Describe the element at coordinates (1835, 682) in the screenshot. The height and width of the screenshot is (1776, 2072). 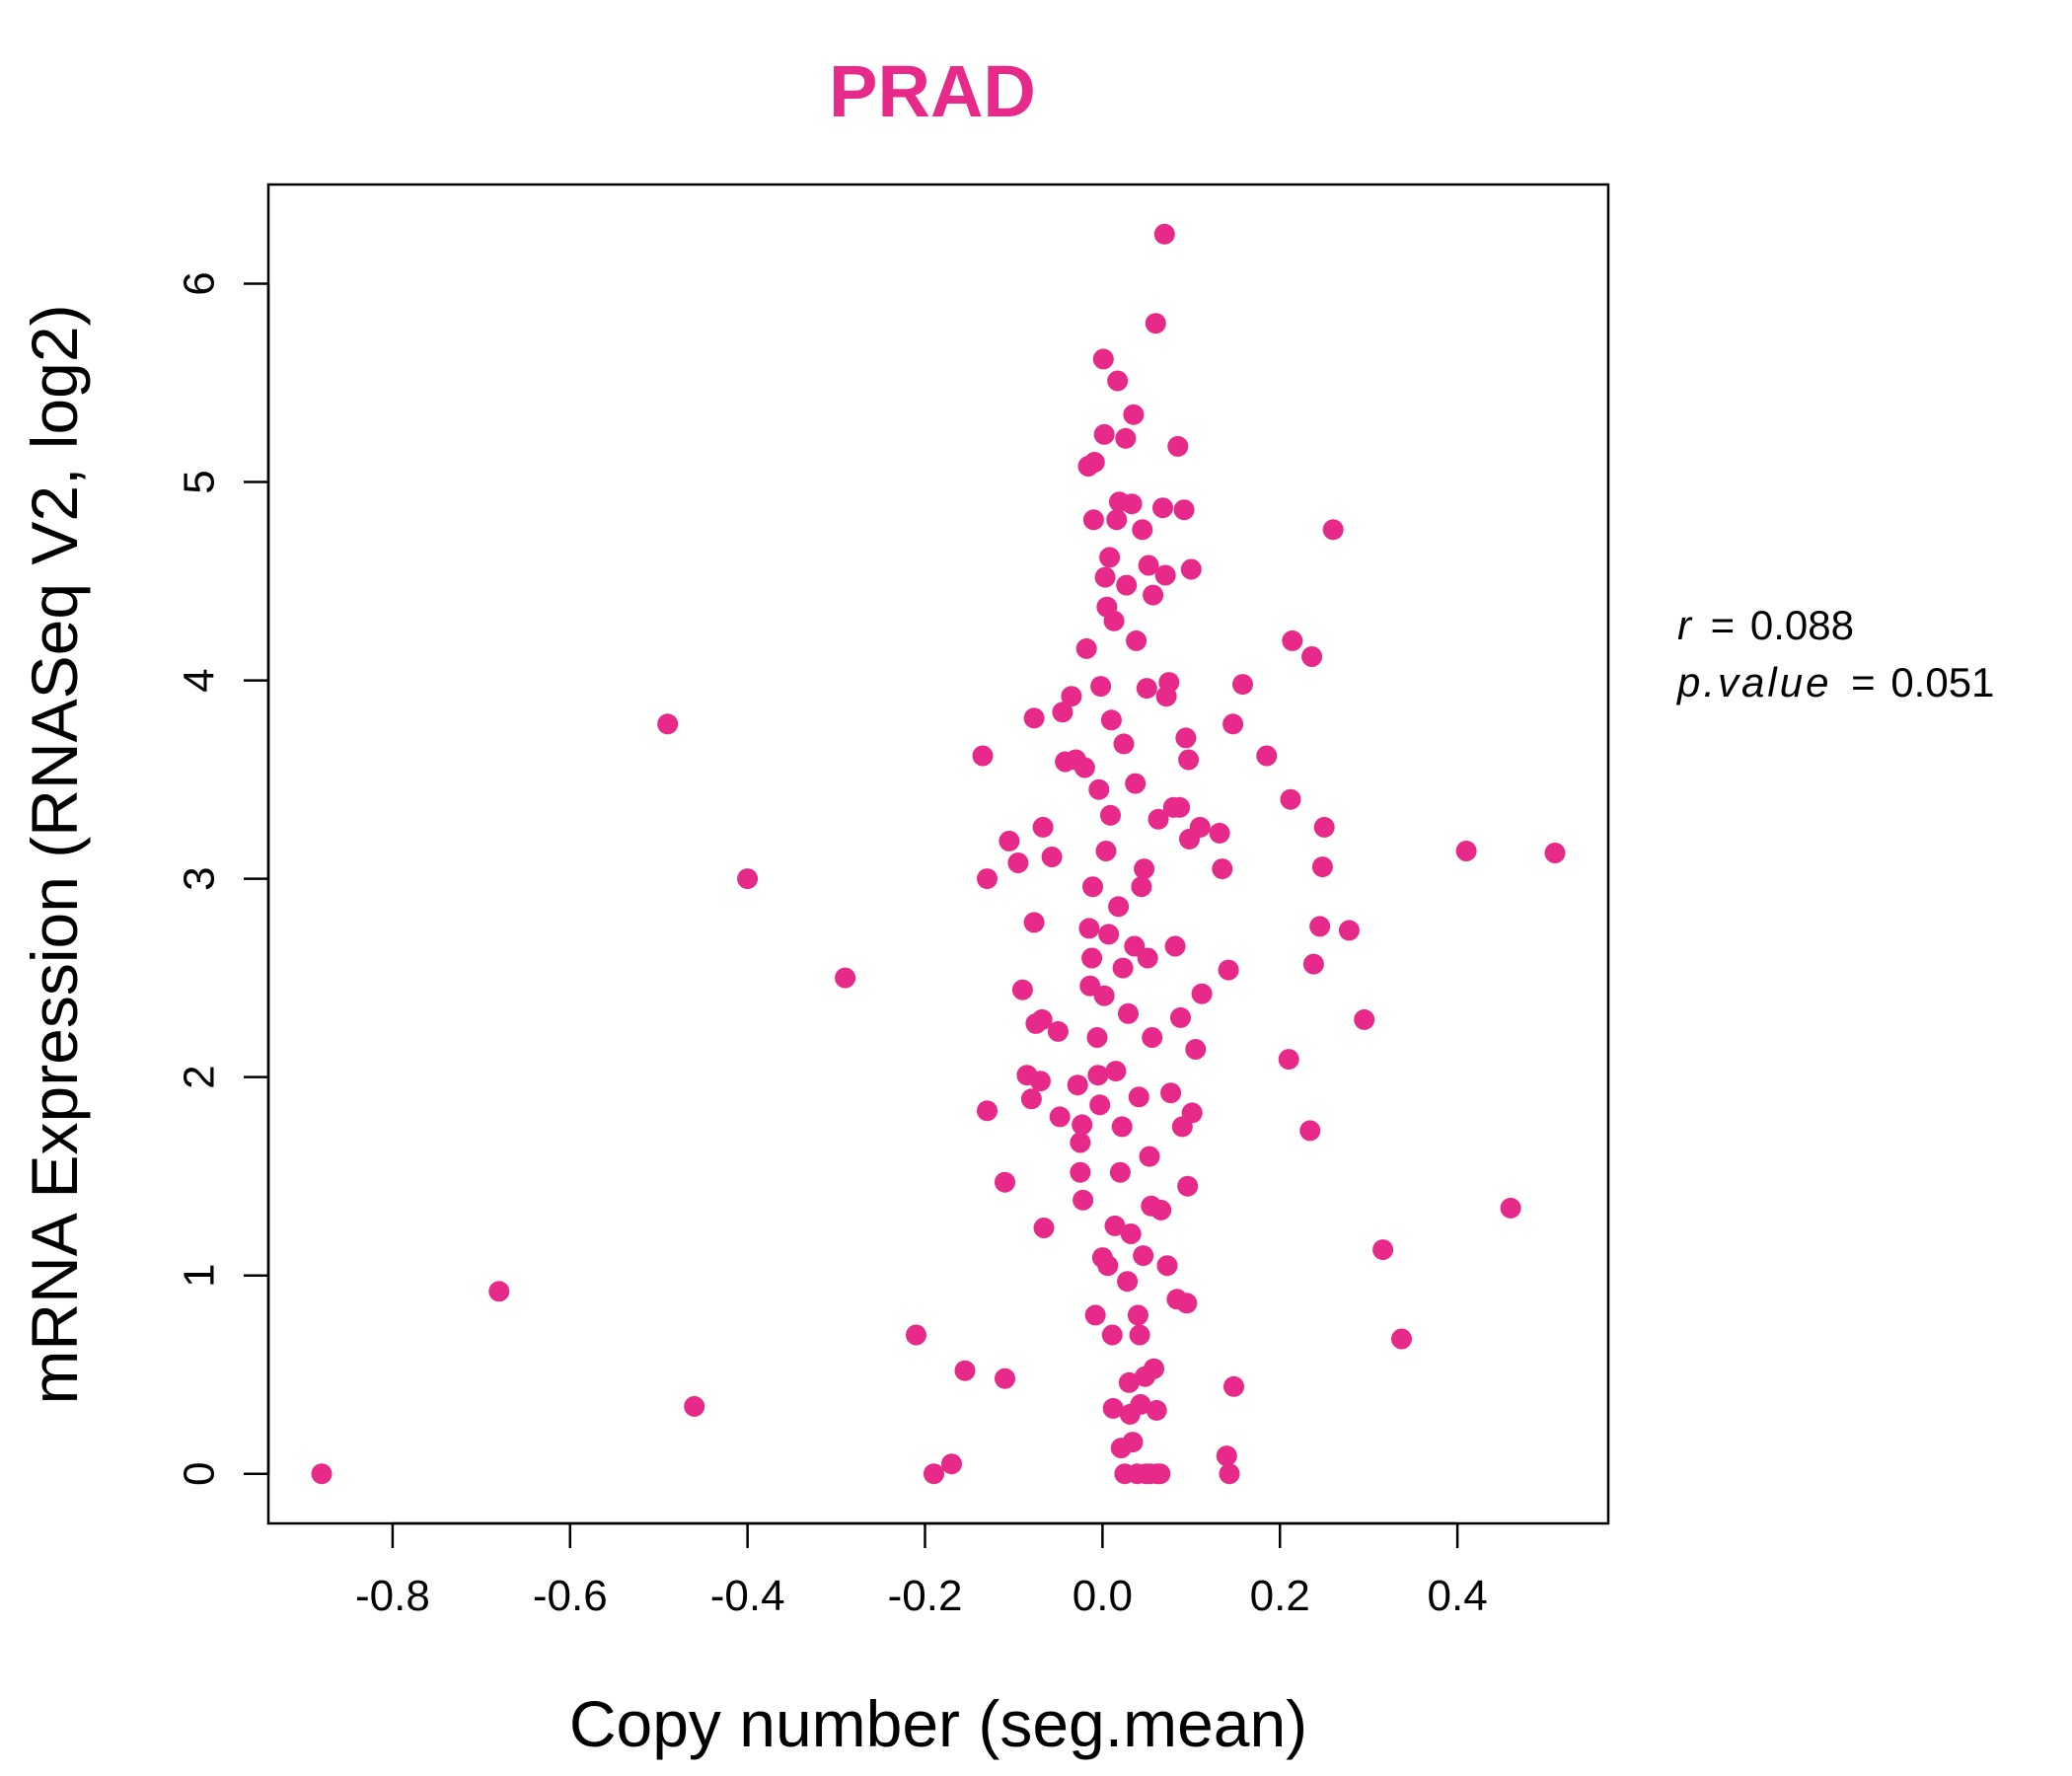
I see `svg-text: p.value = 0.051` at that location.